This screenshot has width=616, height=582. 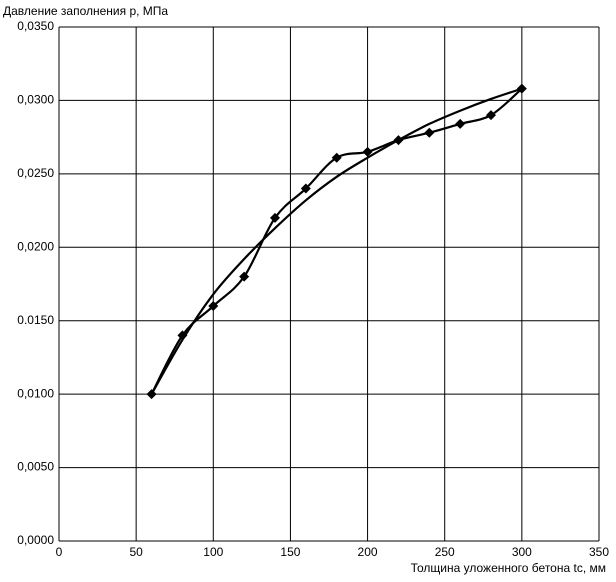 I want to click on x-tick-label: 150, so click(x=290, y=552).